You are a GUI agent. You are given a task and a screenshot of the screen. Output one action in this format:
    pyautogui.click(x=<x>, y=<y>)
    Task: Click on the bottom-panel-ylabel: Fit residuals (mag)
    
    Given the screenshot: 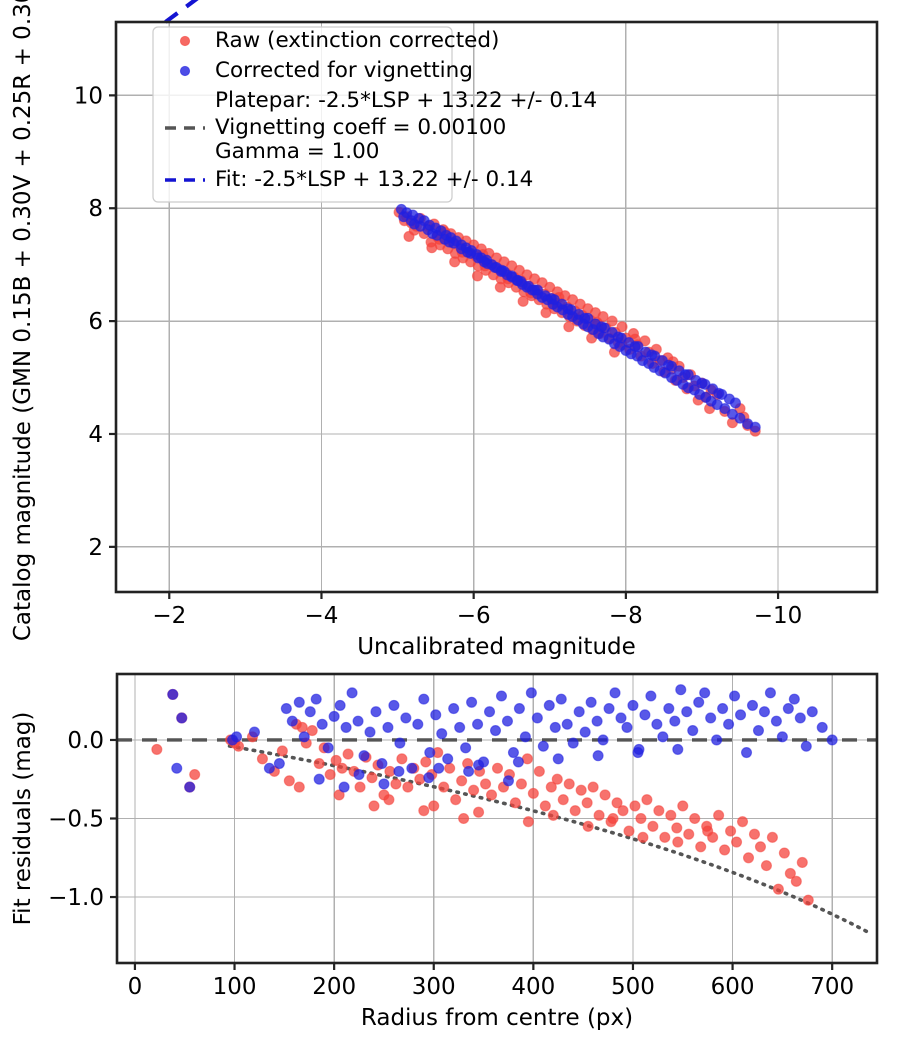 What is the action you would take?
    pyautogui.click(x=23, y=819)
    